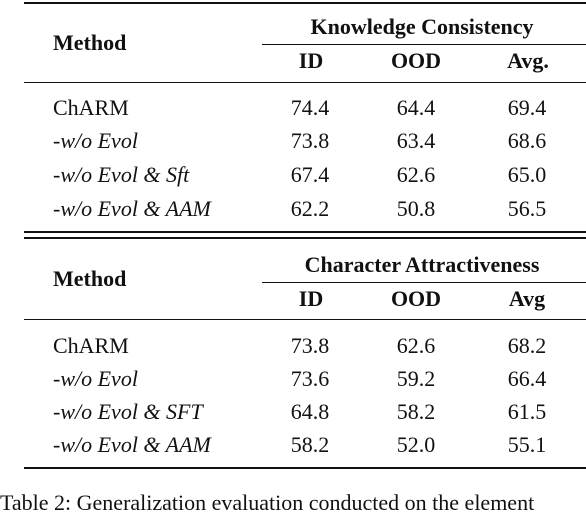 This screenshot has height=516, width=586. I want to click on table2-row1-ood: 62.6, so click(416, 345).